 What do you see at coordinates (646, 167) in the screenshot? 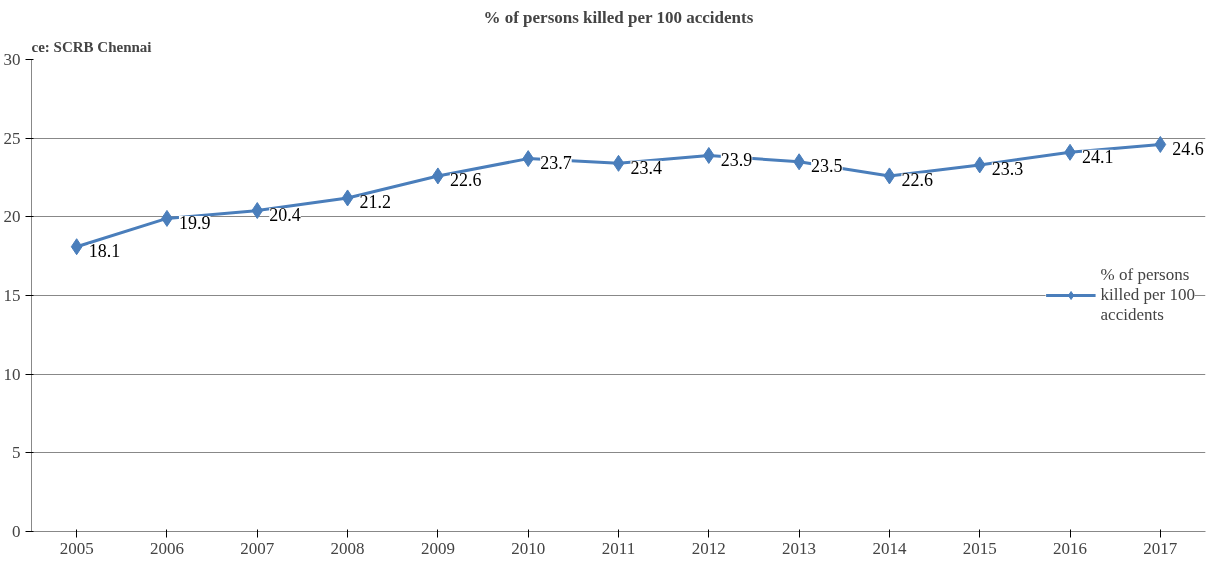
I see `data-label: 23.4` at bounding box center [646, 167].